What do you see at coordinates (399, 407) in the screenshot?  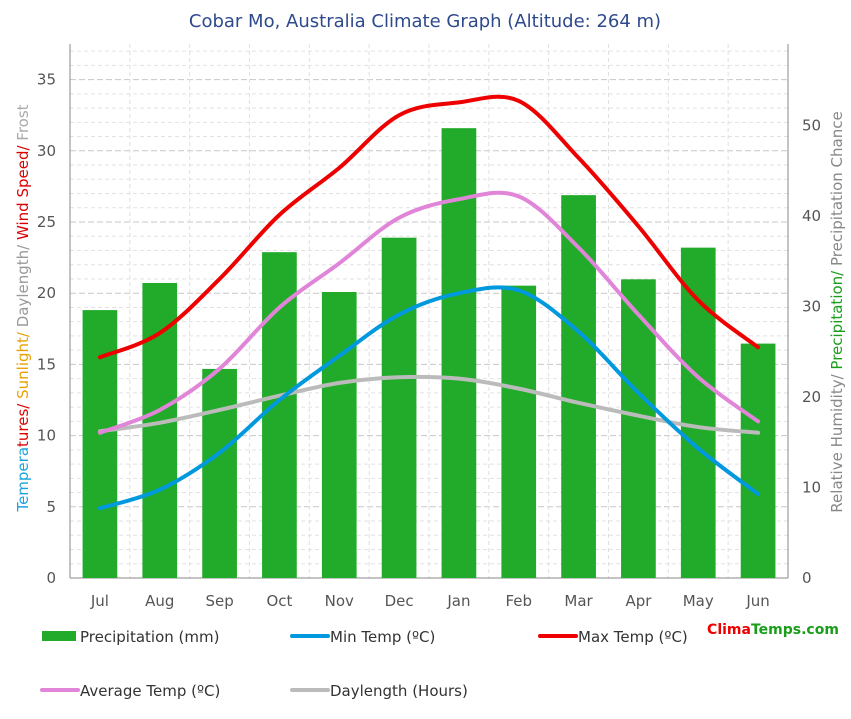 I see `precipitation-bar-dec` at bounding box center [399, 407].